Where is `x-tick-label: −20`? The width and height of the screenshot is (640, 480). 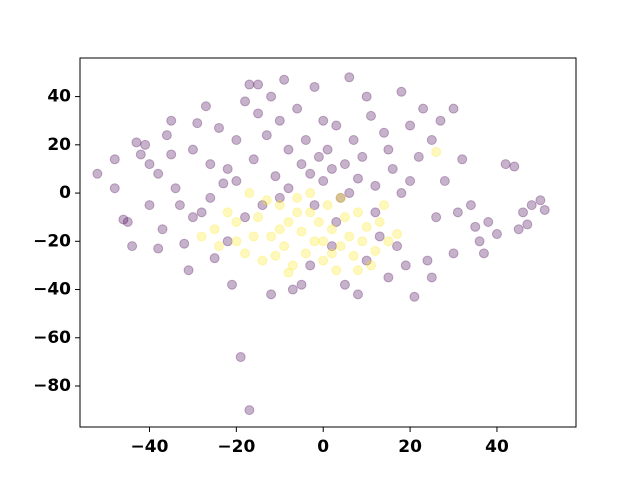 x-tick-label: −20 is located at coordinates (236, 447).